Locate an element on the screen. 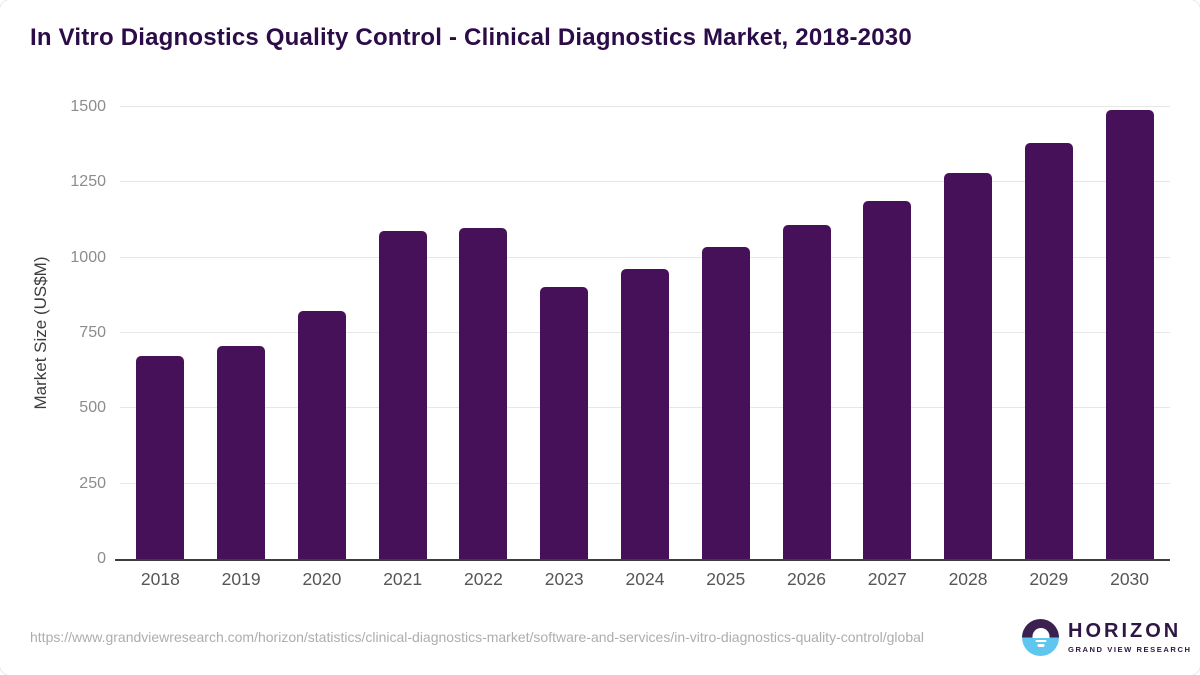 This screenshot has height=675, width=1200. x-tick-label: 2022 is located at coordinates (483, 579).